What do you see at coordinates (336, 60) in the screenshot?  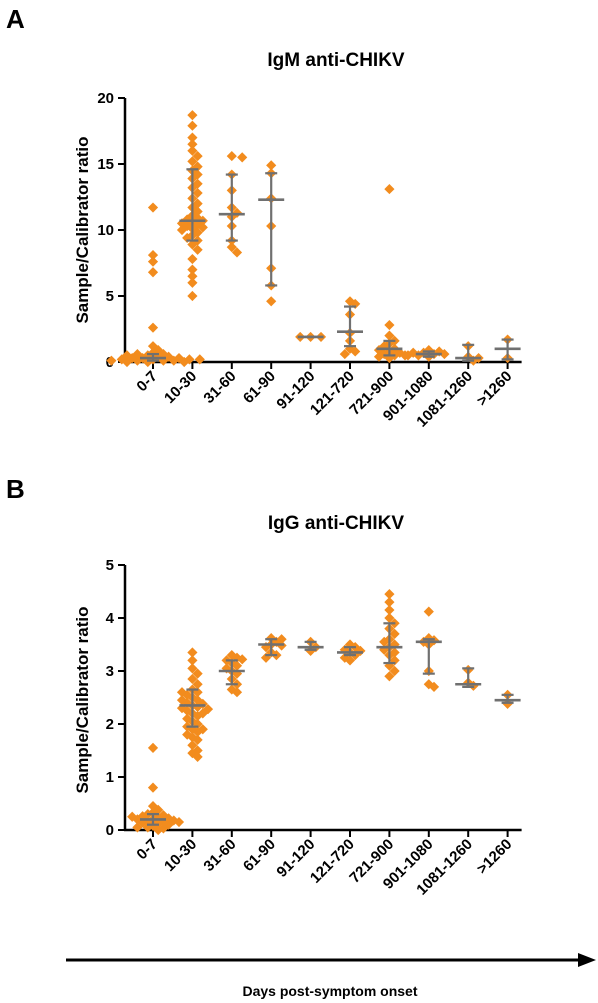 I see `chart-title-igm: IgM anti-CHIKV` at bounding box center [336, 60].